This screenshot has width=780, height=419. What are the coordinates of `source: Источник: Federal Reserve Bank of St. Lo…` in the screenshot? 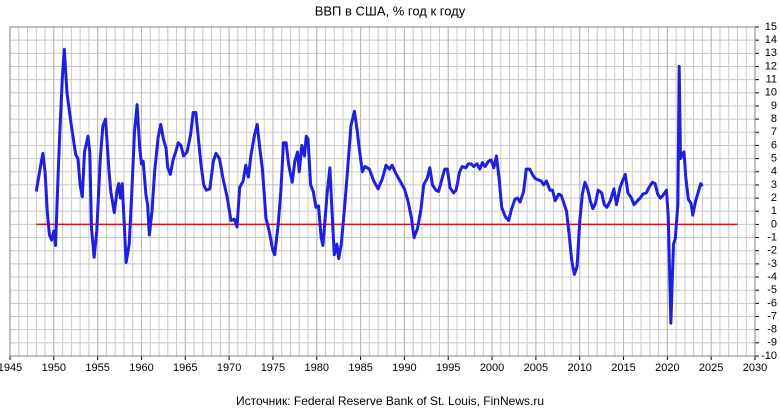 It's located at (390, 401).